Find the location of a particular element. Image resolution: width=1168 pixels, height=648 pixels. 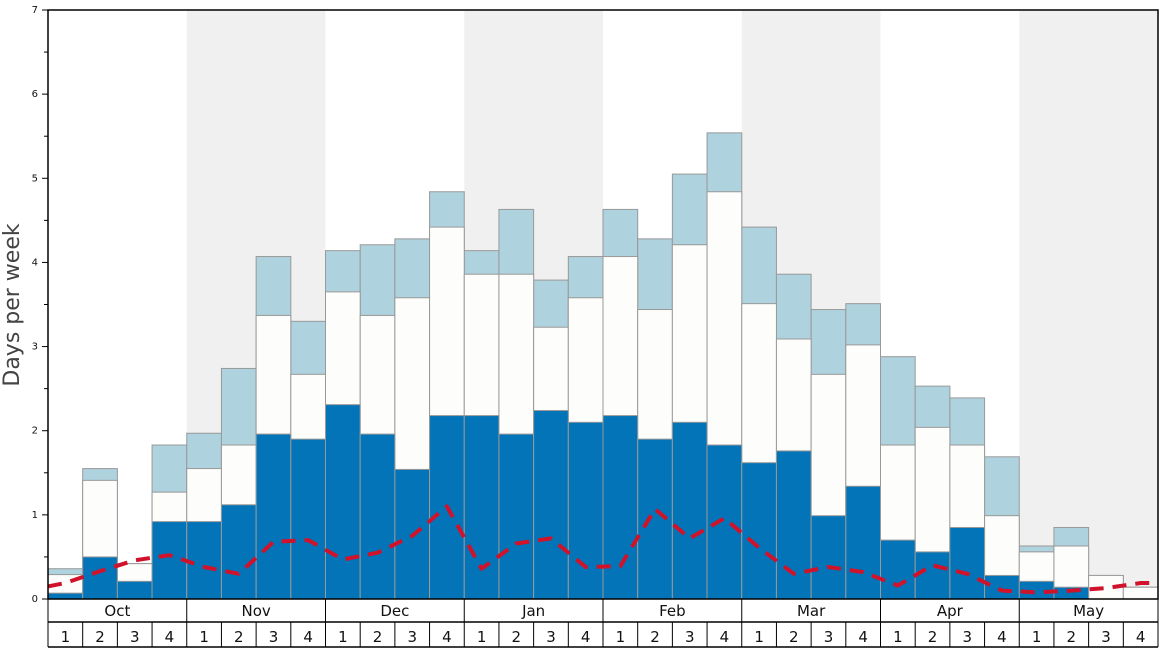

y-tick-label: 2 is located at coordinates (35, 431).